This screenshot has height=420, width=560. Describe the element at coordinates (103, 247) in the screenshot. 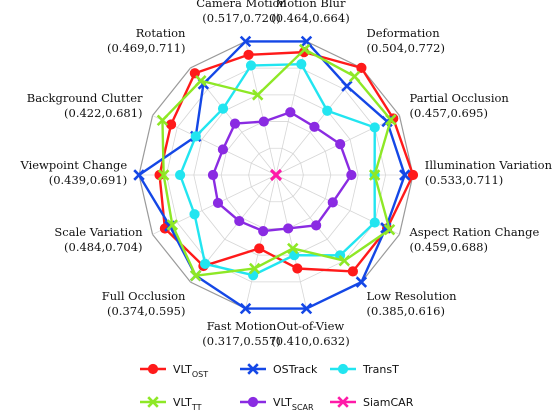

I see `axis-range: (0.484,0.704)` at that location.